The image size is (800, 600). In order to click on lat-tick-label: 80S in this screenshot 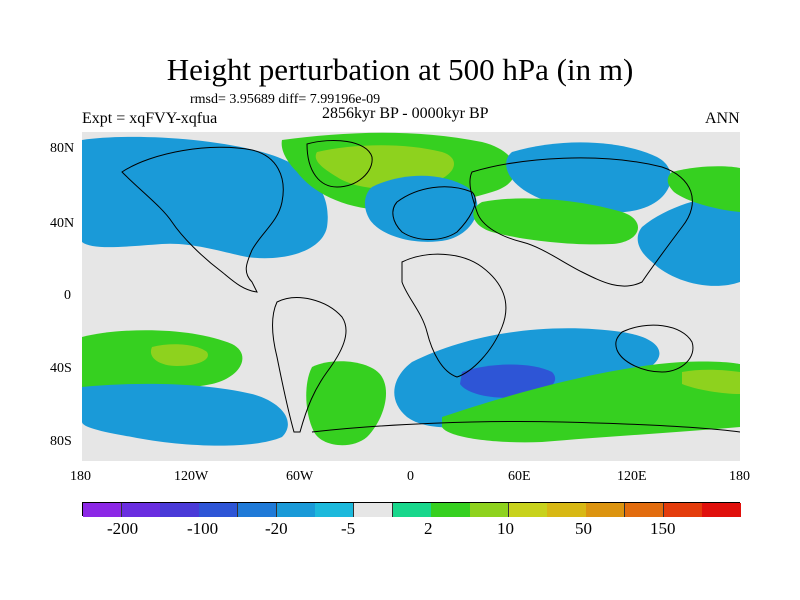, I will do `click(61, 441)`.